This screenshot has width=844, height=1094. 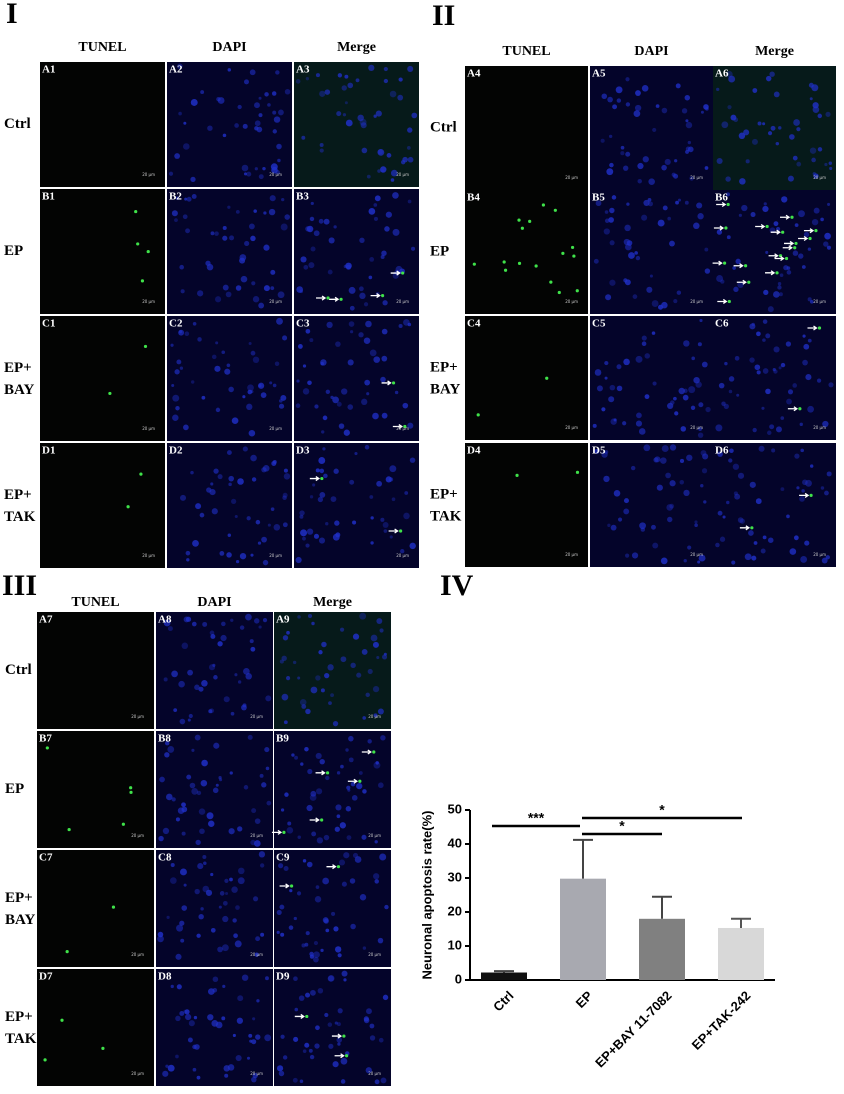 What do you see at coordinates (176, 451) in the screenshot?
I see `panel-label: D2` at bounding box center [176, 451].